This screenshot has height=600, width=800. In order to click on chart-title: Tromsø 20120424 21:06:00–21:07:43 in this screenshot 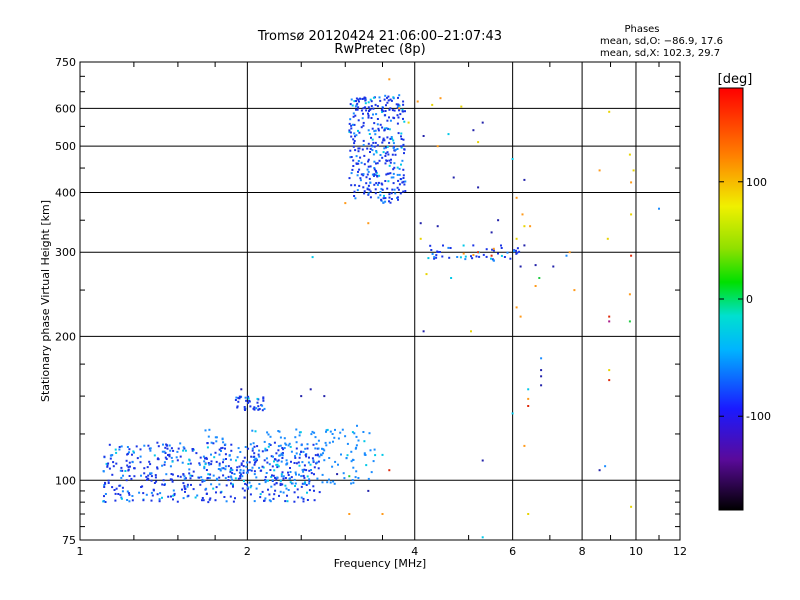, I will do `click(379, 36)`.